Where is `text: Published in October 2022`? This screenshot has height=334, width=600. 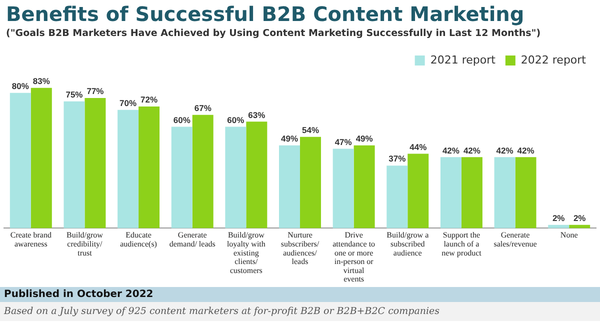
text: Published in October 2022 is located at coordinates (300, 294).